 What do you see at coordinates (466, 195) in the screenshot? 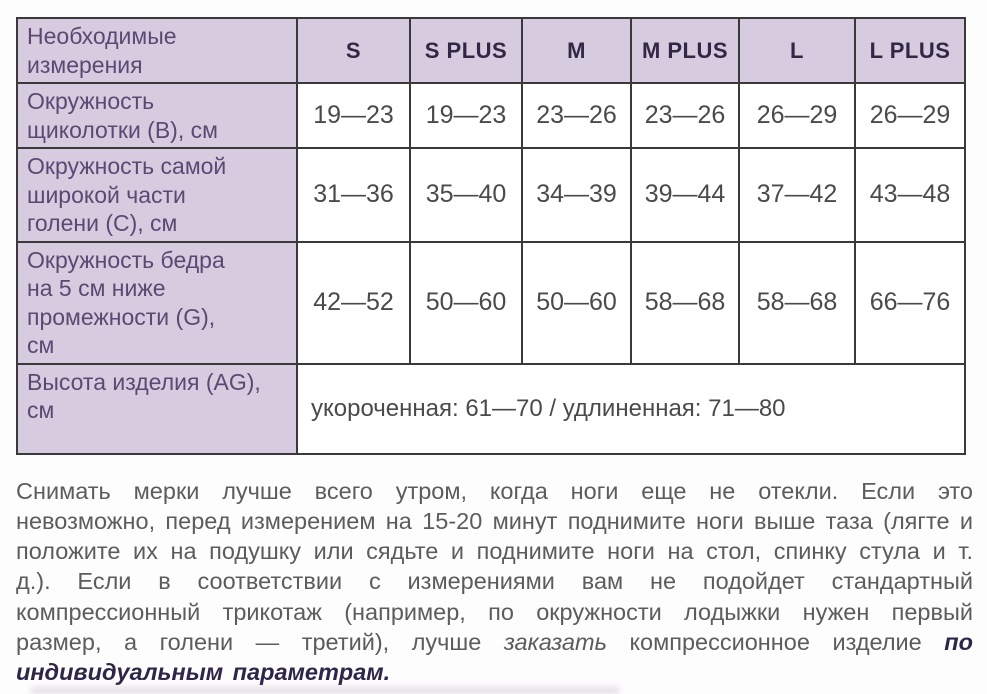
I see `value-cell: 35—40` at bounding box center [466, 195].